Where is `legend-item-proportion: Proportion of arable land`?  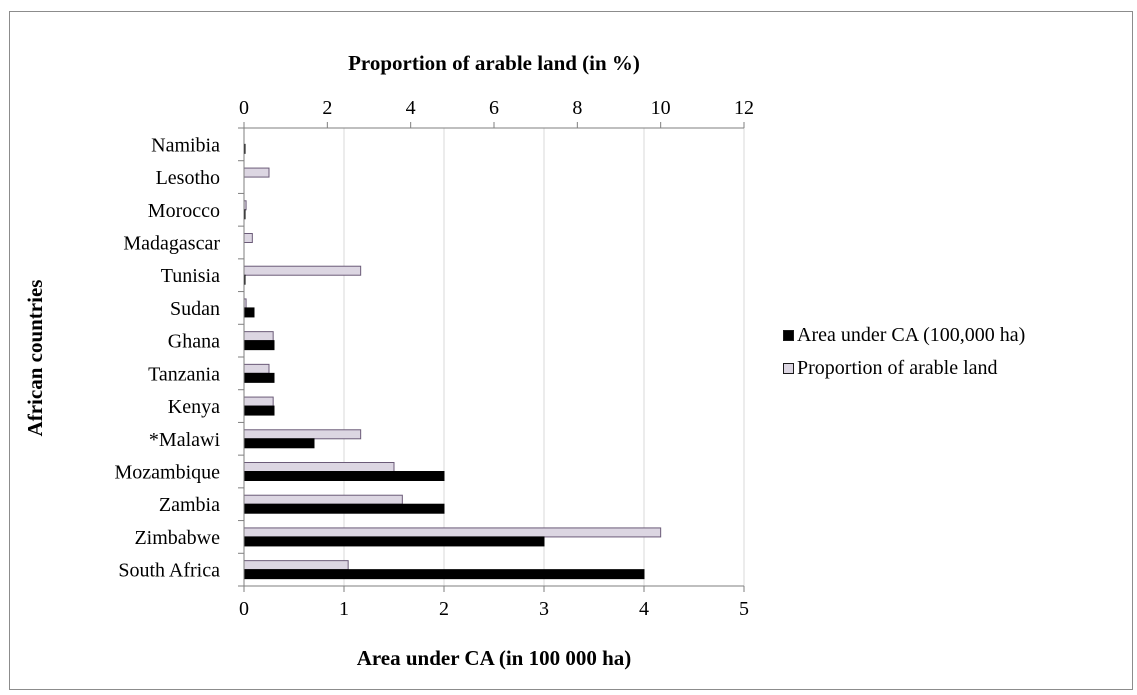
legend-item-proportion: Proportion of arable land is located at coordinates (904, 368).